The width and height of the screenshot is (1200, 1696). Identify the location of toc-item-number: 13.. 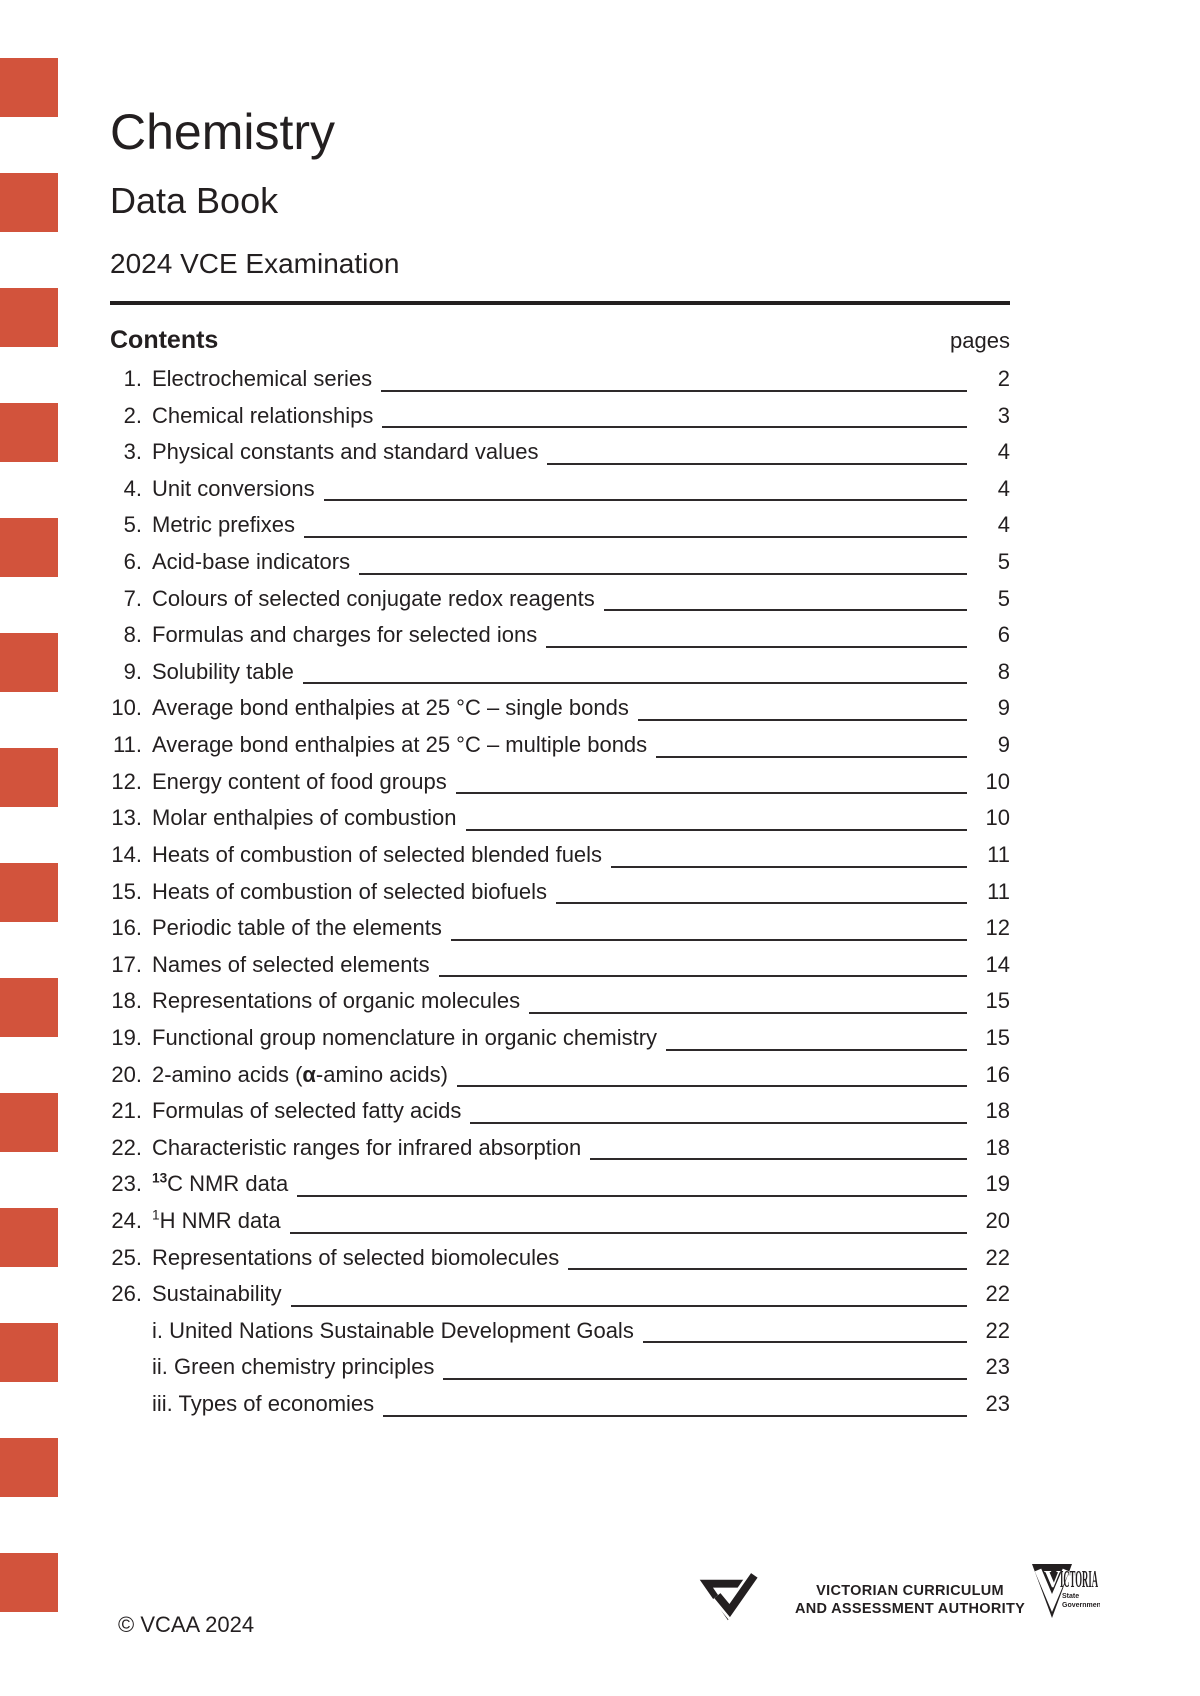
(126, 818).